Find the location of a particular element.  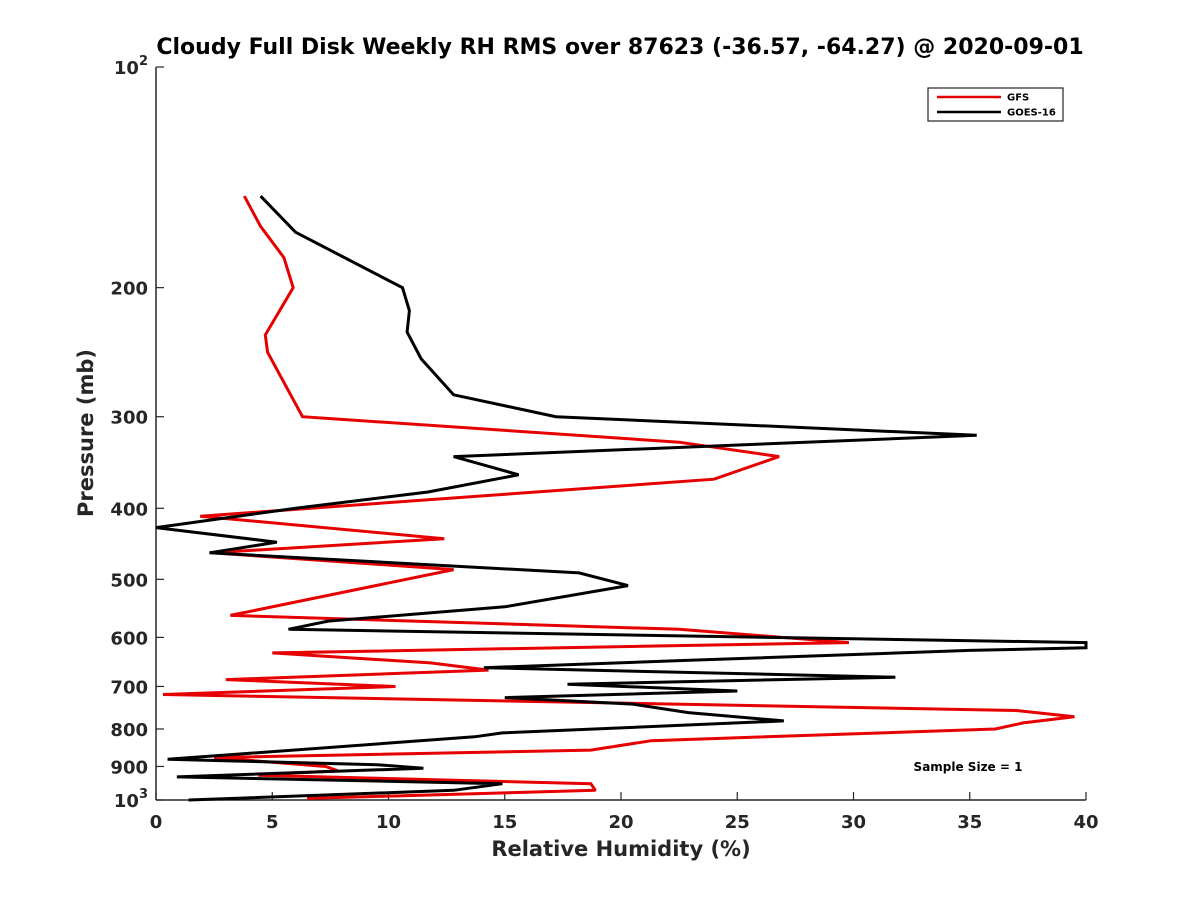

x-axis-label: Relative Humidity (%) is located at coordinates (620, 849).